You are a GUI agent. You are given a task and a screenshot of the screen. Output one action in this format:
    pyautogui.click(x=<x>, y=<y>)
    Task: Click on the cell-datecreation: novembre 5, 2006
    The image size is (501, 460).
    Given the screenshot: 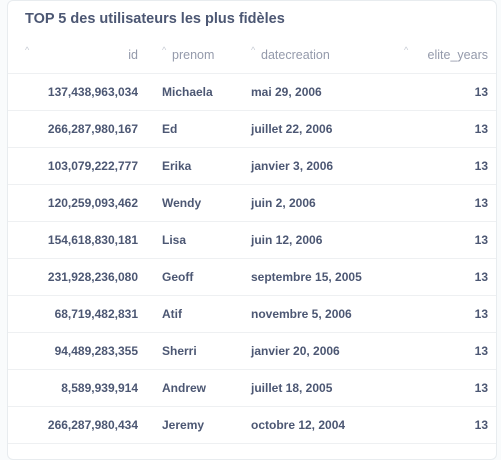 What is the action you would take?
    pyautogui.click(x=301, y=314)
    